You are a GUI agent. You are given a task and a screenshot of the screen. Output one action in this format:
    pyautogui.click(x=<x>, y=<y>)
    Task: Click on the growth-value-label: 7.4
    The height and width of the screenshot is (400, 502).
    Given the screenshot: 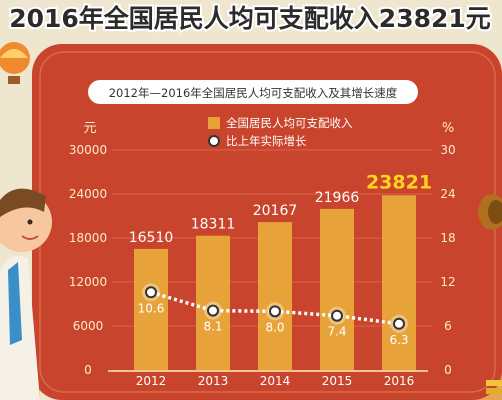 What is the action you would take?
    pyautogui.click(x=336, y=332)
    